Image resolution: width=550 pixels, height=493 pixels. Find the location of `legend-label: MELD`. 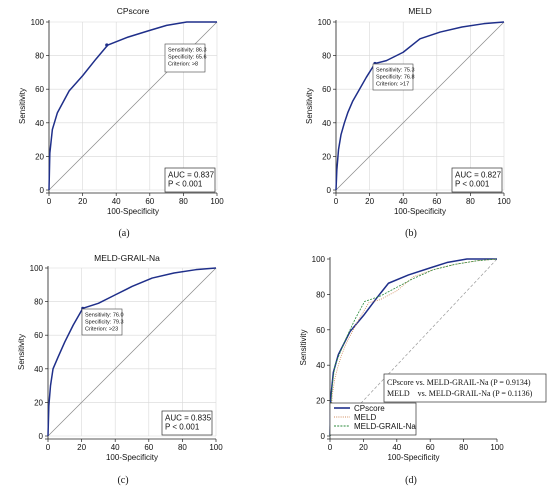

legend-label: MELD is located at coordinates (365, 417).